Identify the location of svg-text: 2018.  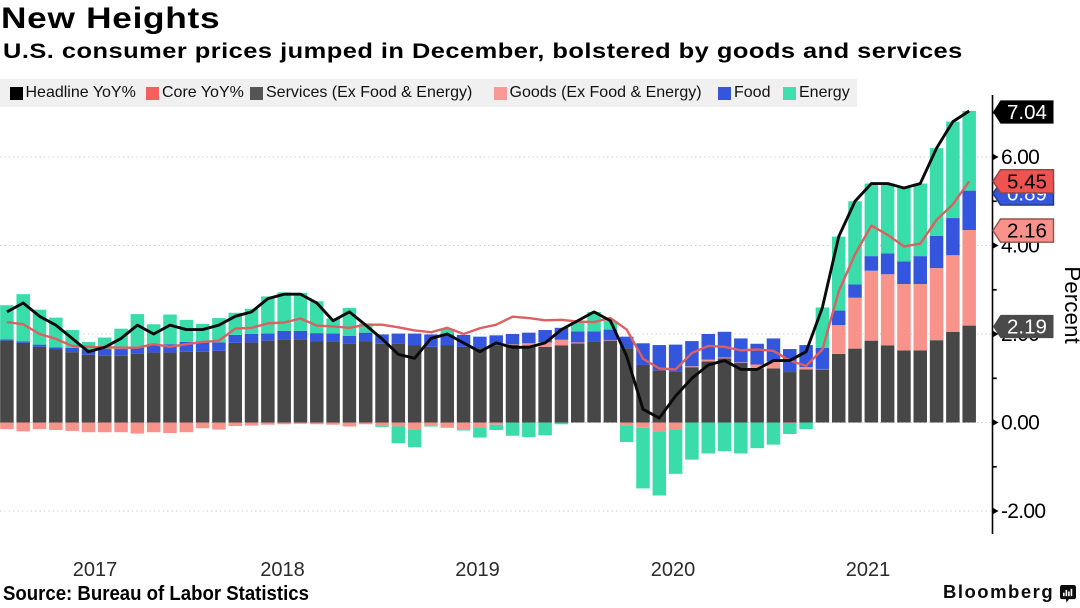
(282, 570).